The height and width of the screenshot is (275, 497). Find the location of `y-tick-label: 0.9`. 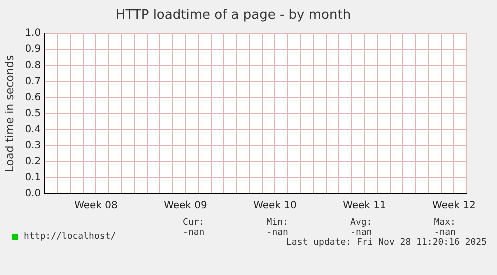

y-tick-label: 0.9 is located at coordinates (33, 50).